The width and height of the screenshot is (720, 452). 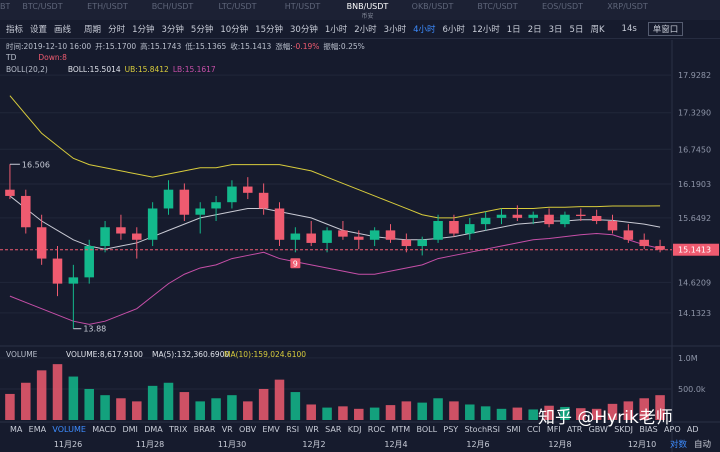 What do you see at coordinates (295, 263) in the screenshot?
I see `td-marker-label: 9` at bounding box center [295, 263].